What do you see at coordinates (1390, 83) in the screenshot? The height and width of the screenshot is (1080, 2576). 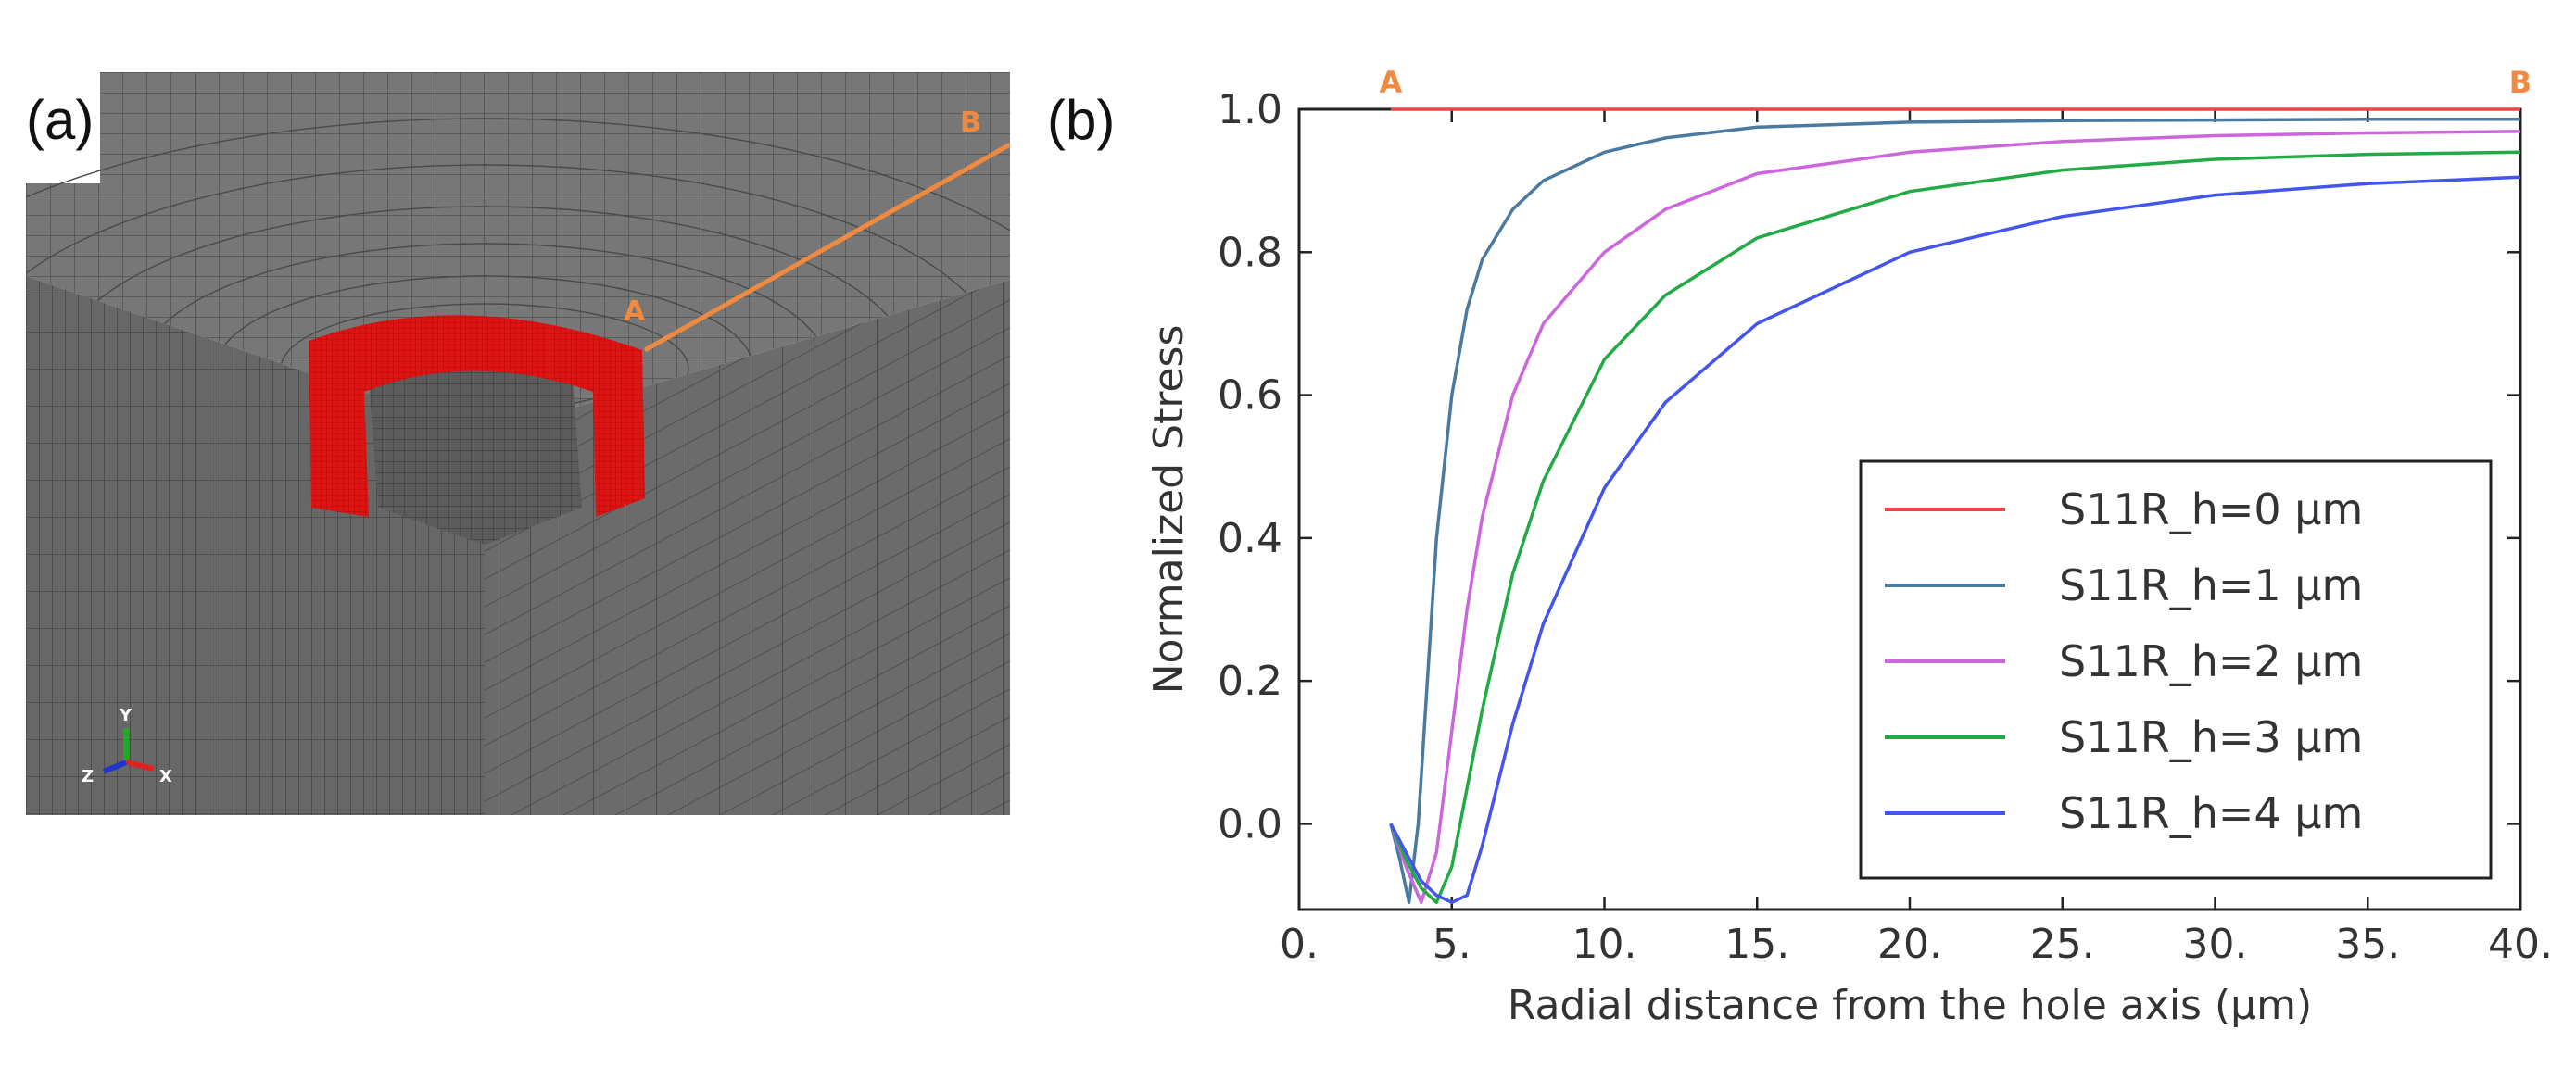 I see `annotation-a: A` at bounding box center [1390, 83].